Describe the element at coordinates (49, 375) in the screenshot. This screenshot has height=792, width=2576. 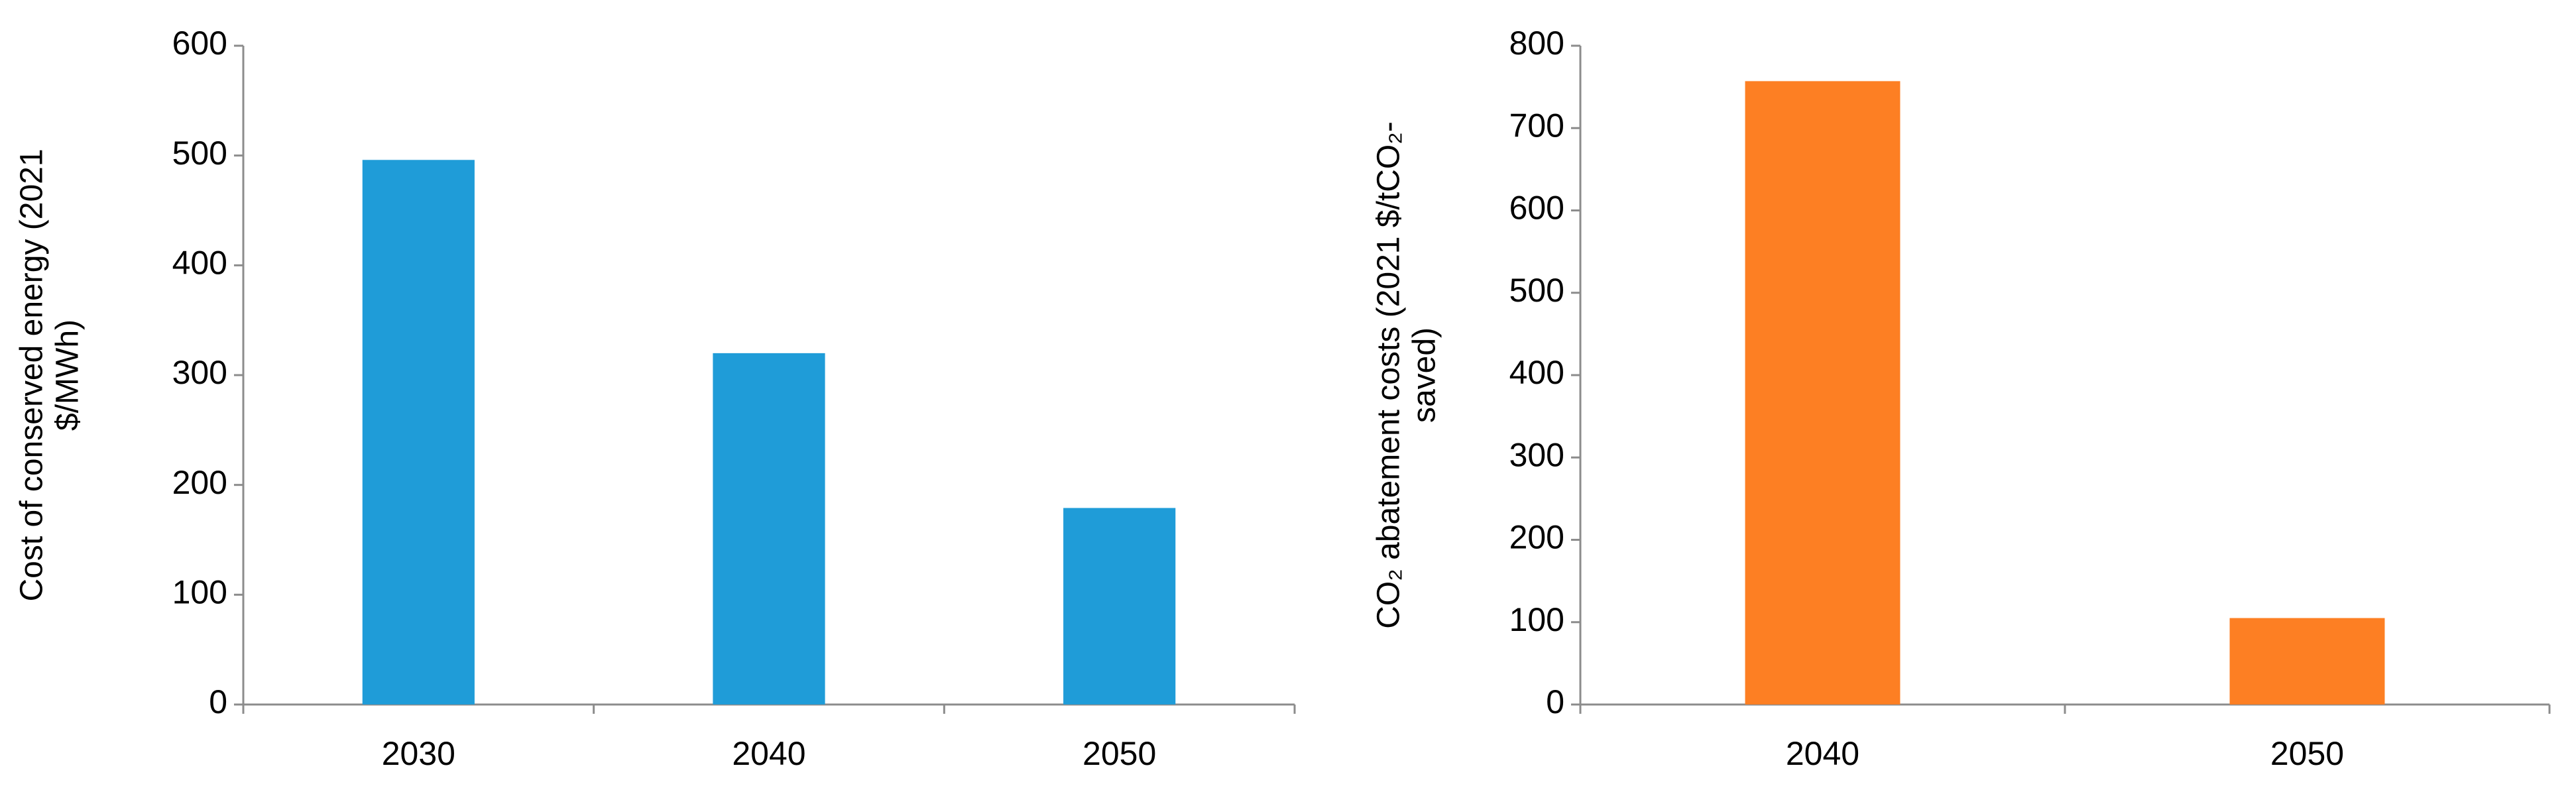
I see `y-axis-title: Cost of conserved energy (2021 $/MWh)` at that location.